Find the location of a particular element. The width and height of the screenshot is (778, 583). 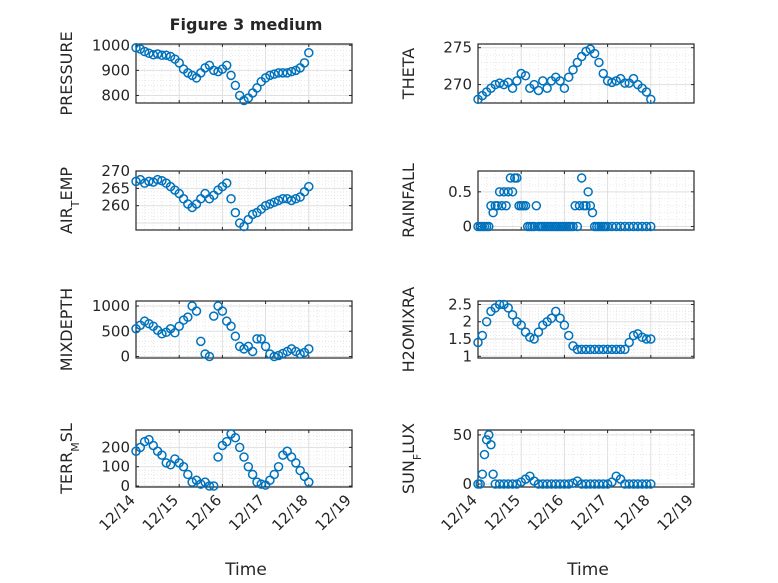

y-tick-label: 1000 is located at coordinates (111, 45).